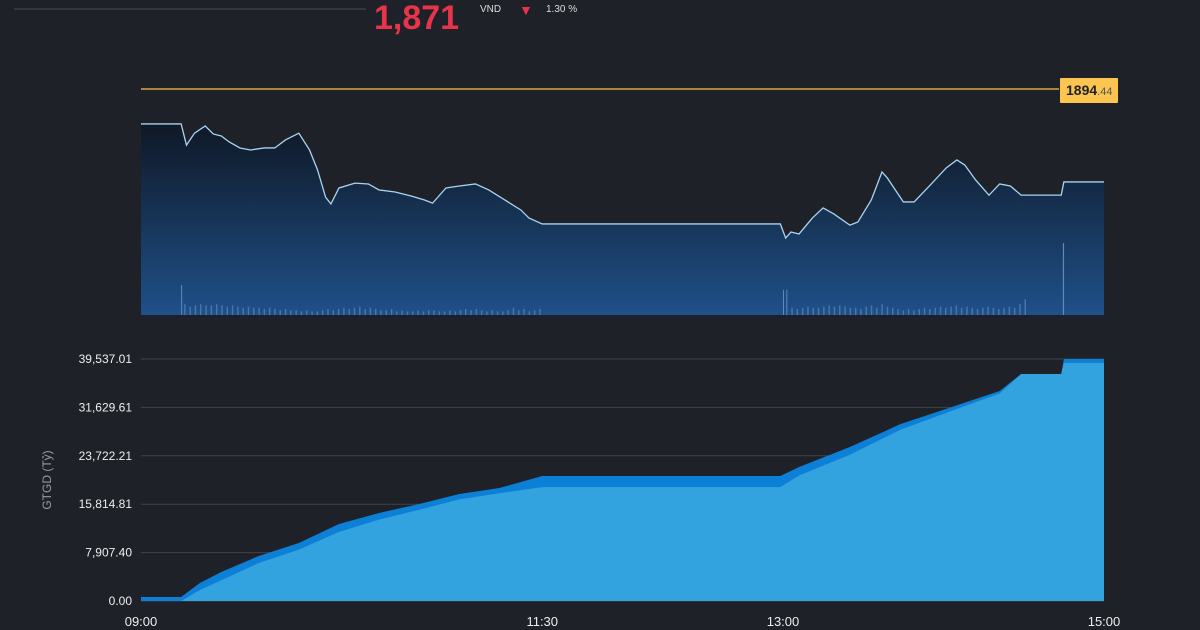 Image resolution: width=1200 pixels, height=630 pixels. Describe the element at coordinates (121, 601) in the screenshot. I see `y-tick-label: 0.00` at that location.